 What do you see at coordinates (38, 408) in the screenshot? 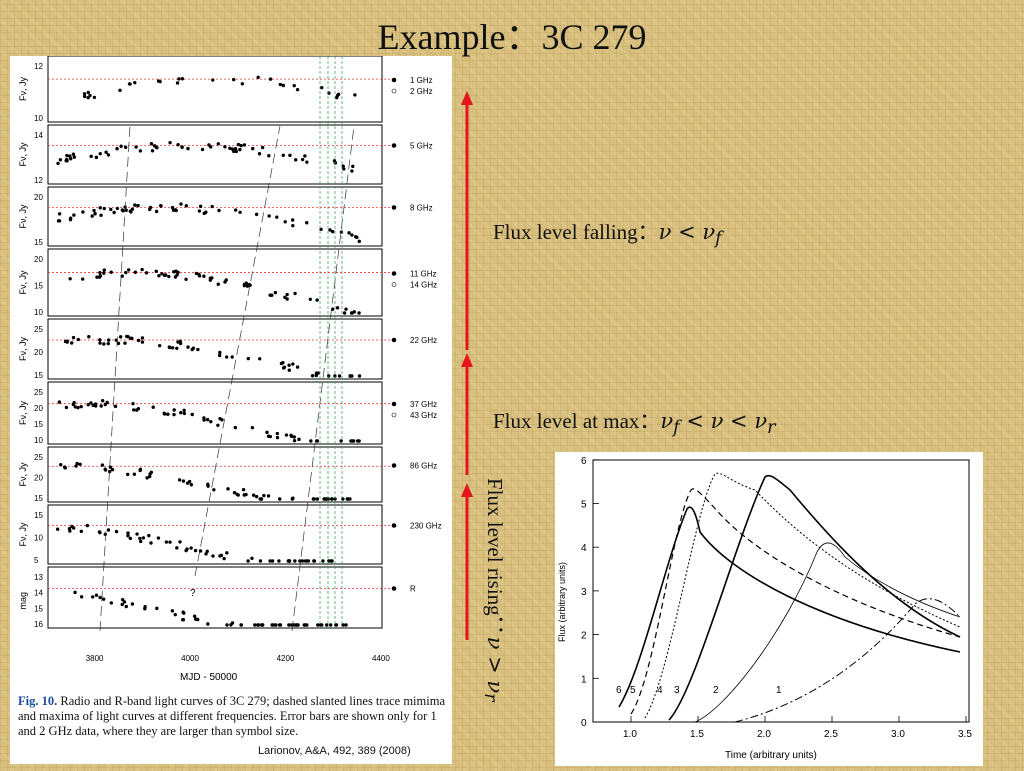
I see `panel-tick-label: 20` at bounding box center [38, 408].